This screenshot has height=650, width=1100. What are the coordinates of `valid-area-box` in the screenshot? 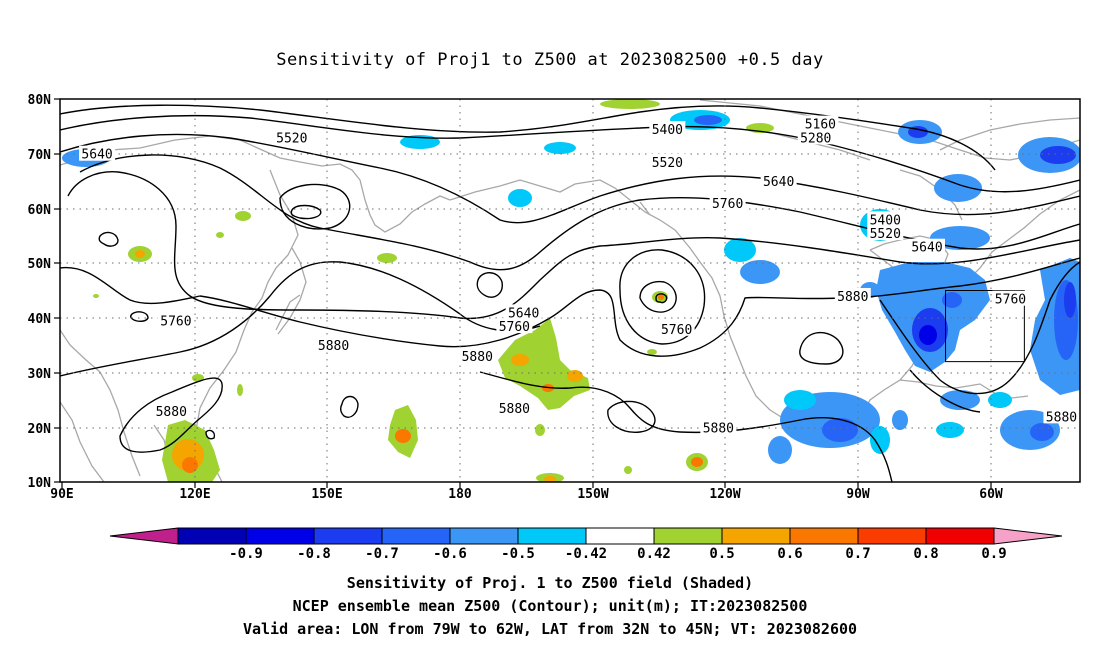 It's located at (985, 326).